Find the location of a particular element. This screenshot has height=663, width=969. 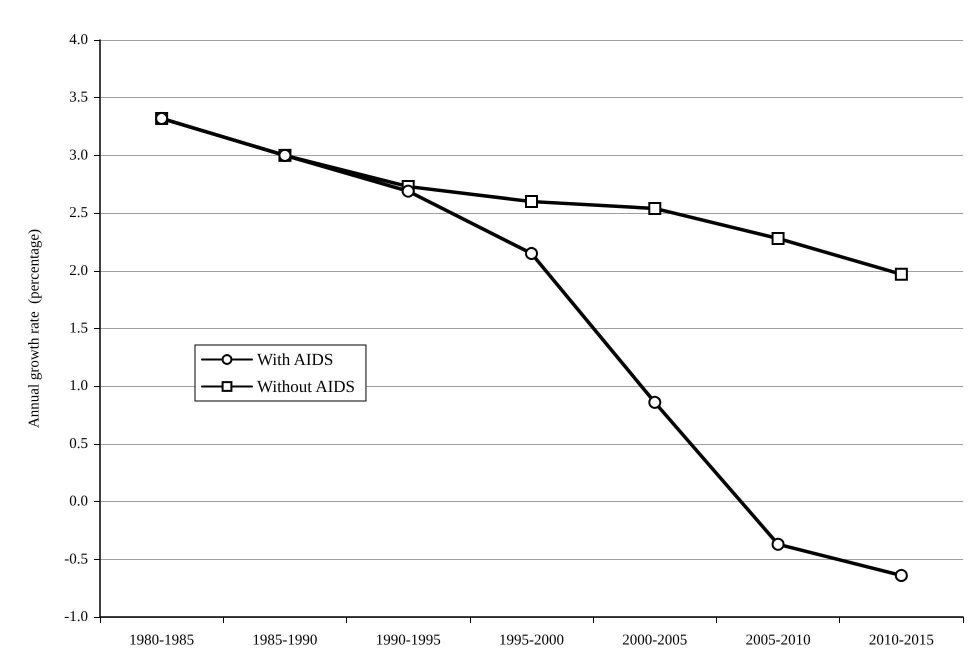

y-tick-label: 0.0 is located at coordinates (78, 502).